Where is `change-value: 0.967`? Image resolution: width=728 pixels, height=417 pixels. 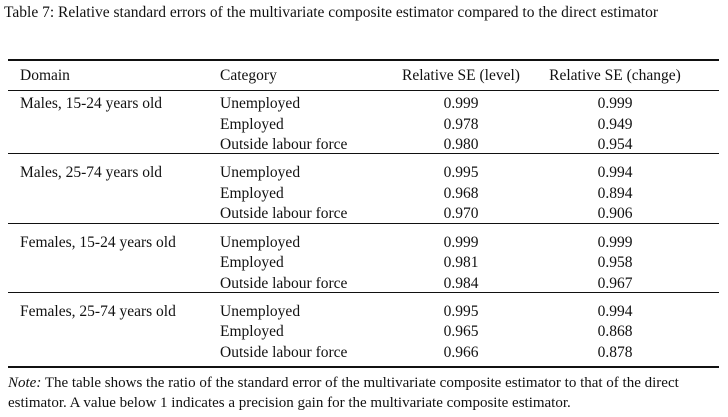 change-value: 0.967 is located at coordinates (615, 283).